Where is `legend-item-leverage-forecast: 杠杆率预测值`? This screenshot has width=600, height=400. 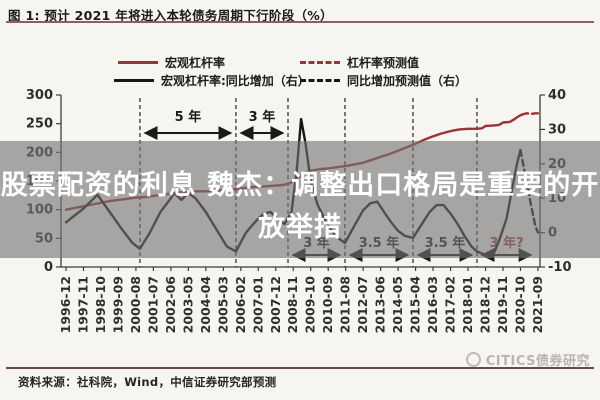
legend-item-leverage-forecast: 杠杆率预测值 is located at coordinates (360, 62).